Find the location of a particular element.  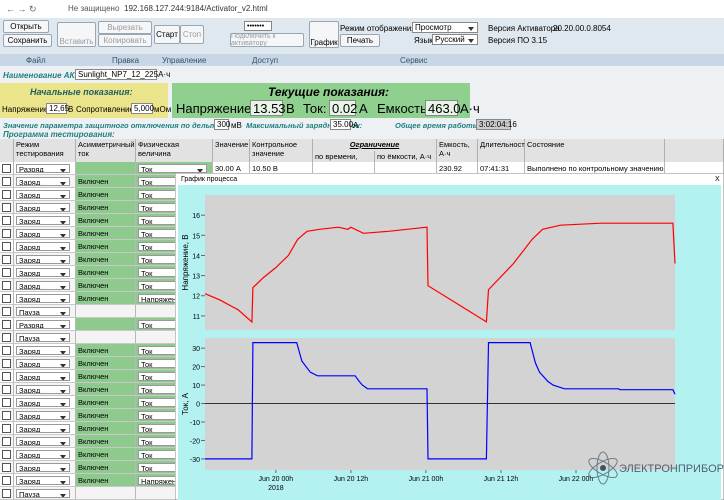

cell-control: 10.50 В is located at coordinates (265, 168).